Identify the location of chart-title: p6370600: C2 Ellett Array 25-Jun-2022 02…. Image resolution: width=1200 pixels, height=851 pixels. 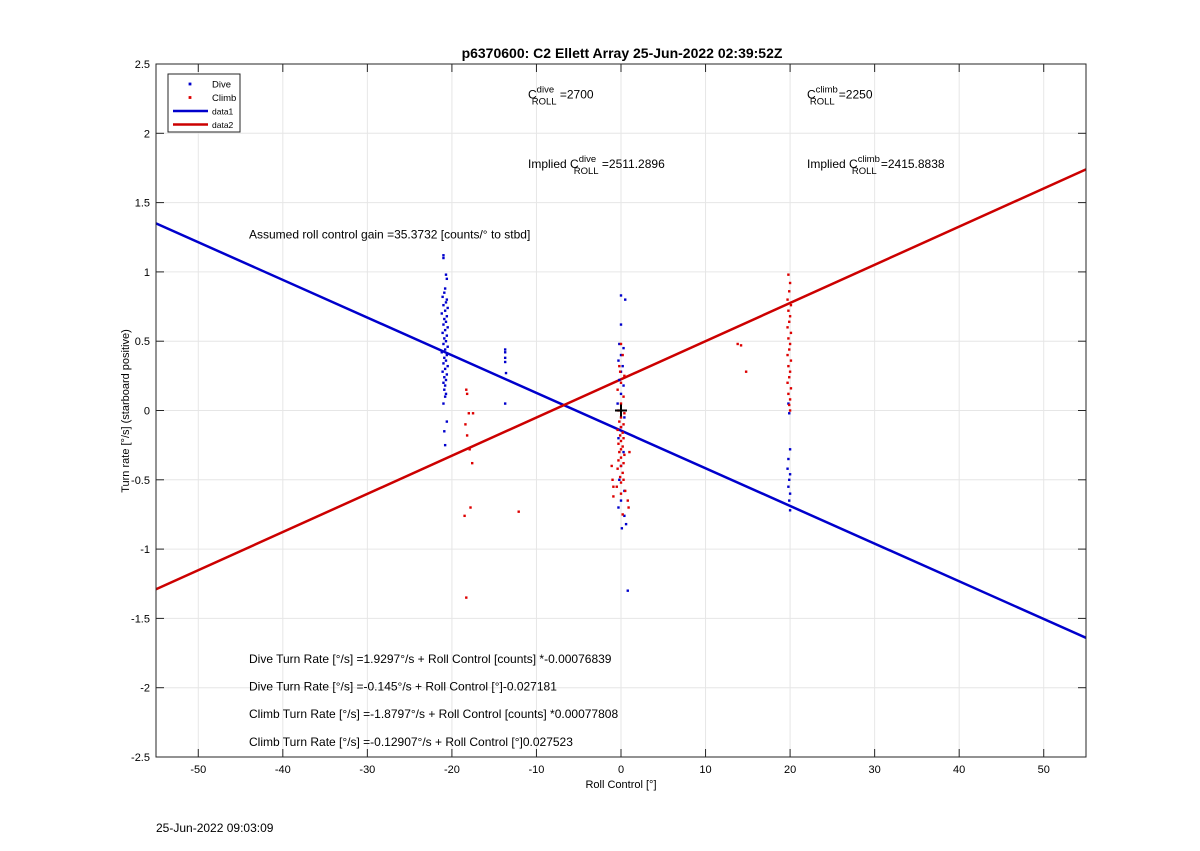
(622, 53).